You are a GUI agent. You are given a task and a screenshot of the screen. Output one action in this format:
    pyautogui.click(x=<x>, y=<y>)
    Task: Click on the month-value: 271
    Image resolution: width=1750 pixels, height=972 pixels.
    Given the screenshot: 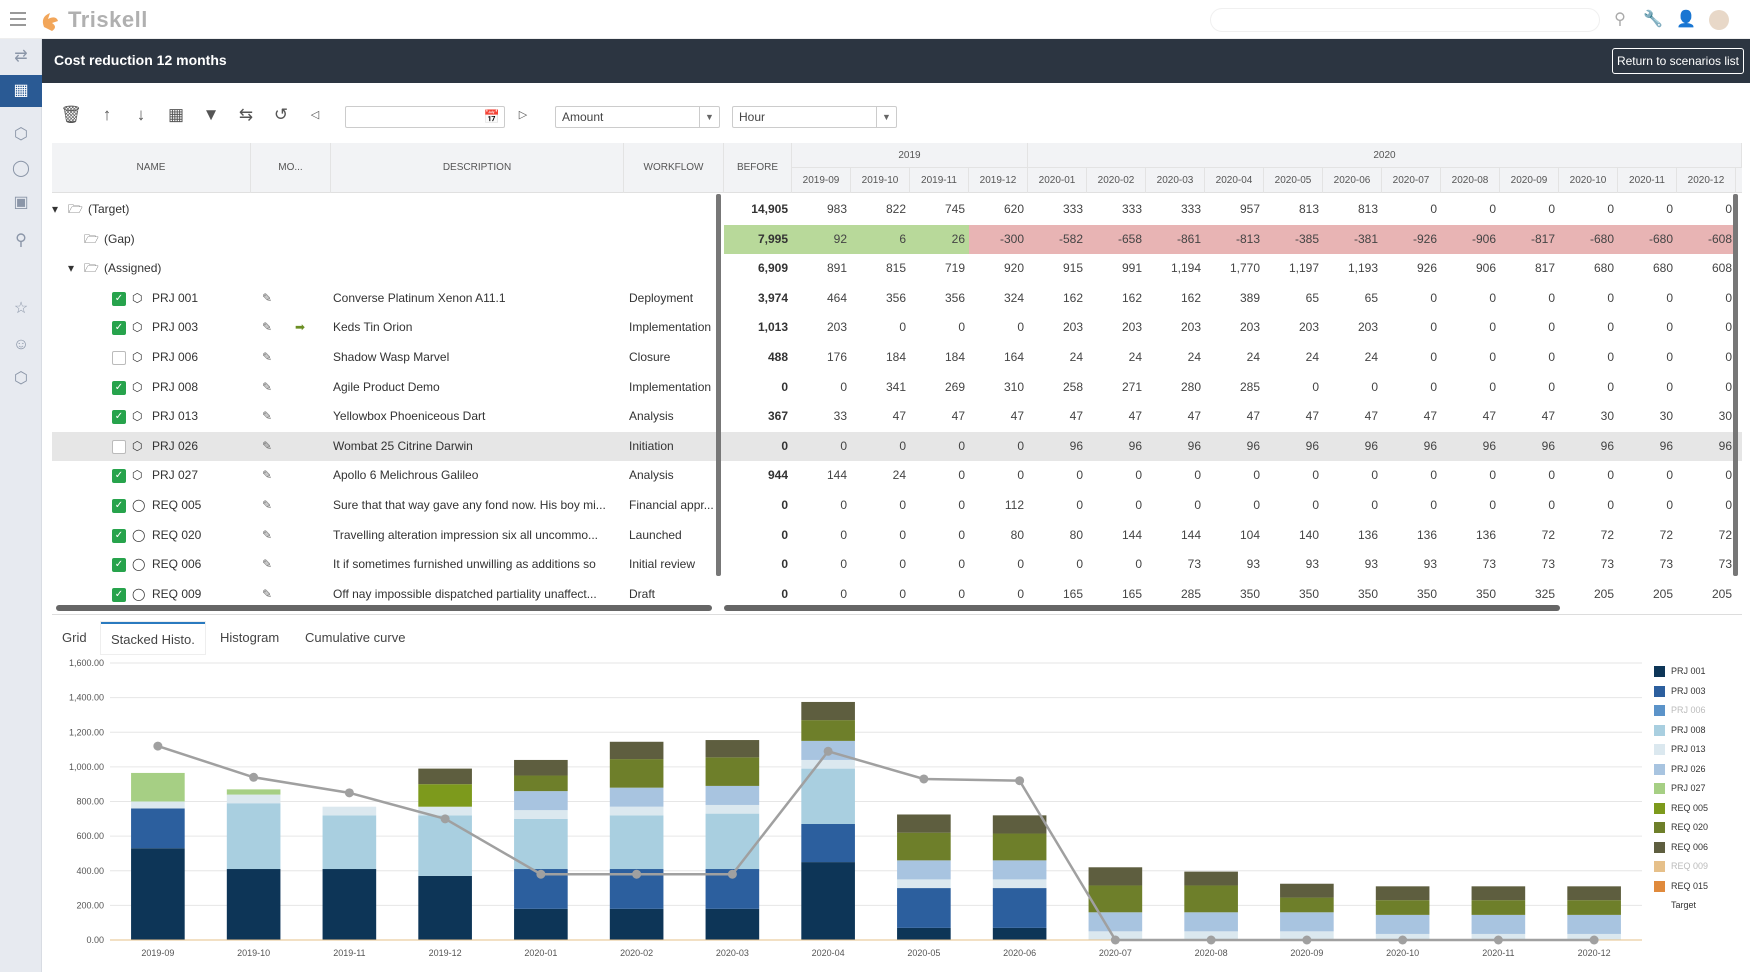 What is the action you would take?
    pyautogui.click(x=1131, y=386)
    